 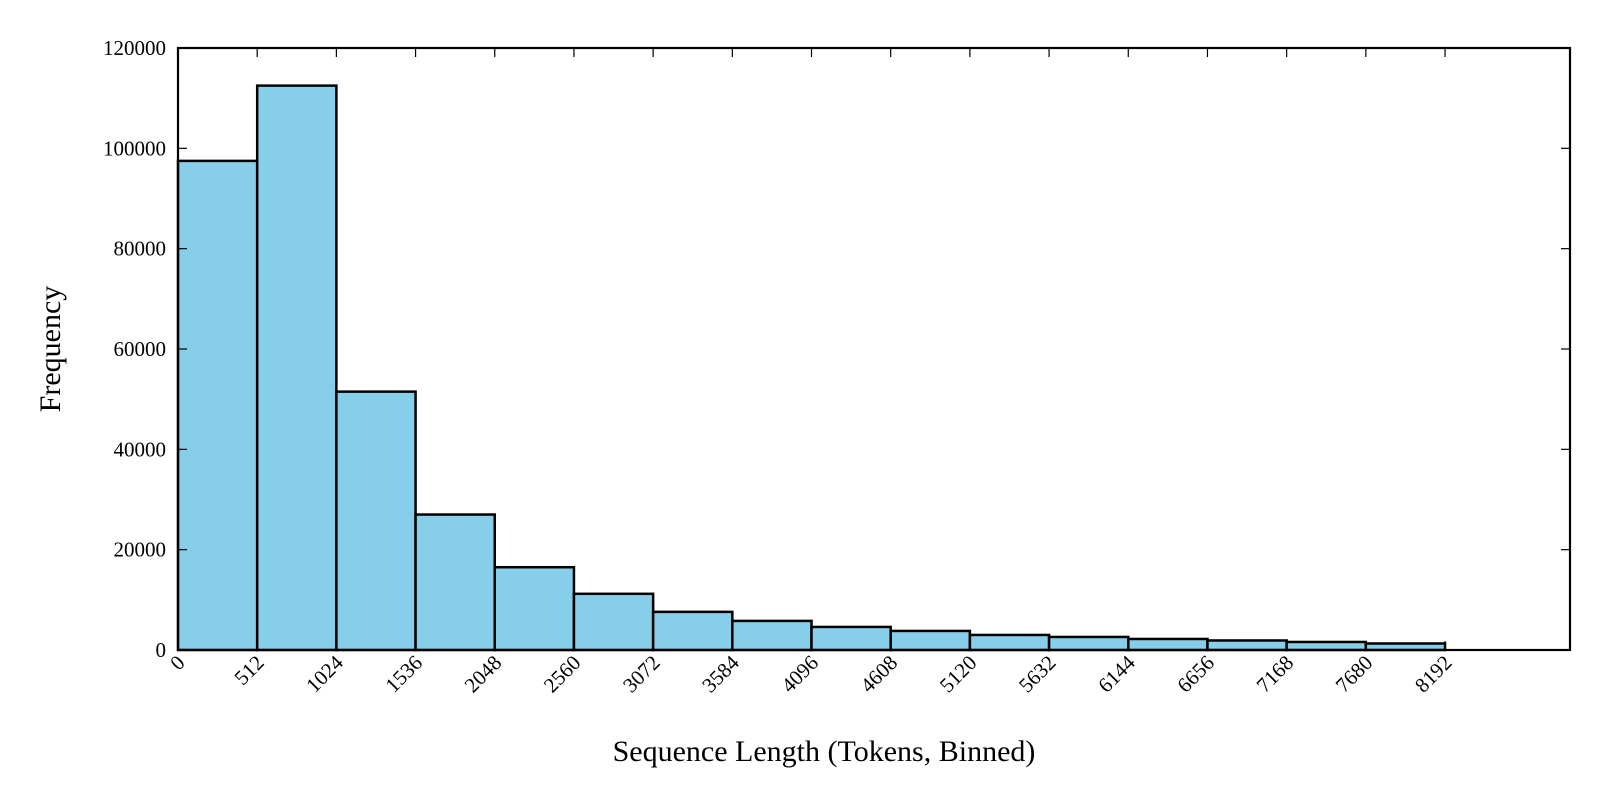 I want to click on x-tick-label: 1536, so click(x=403, y=674).